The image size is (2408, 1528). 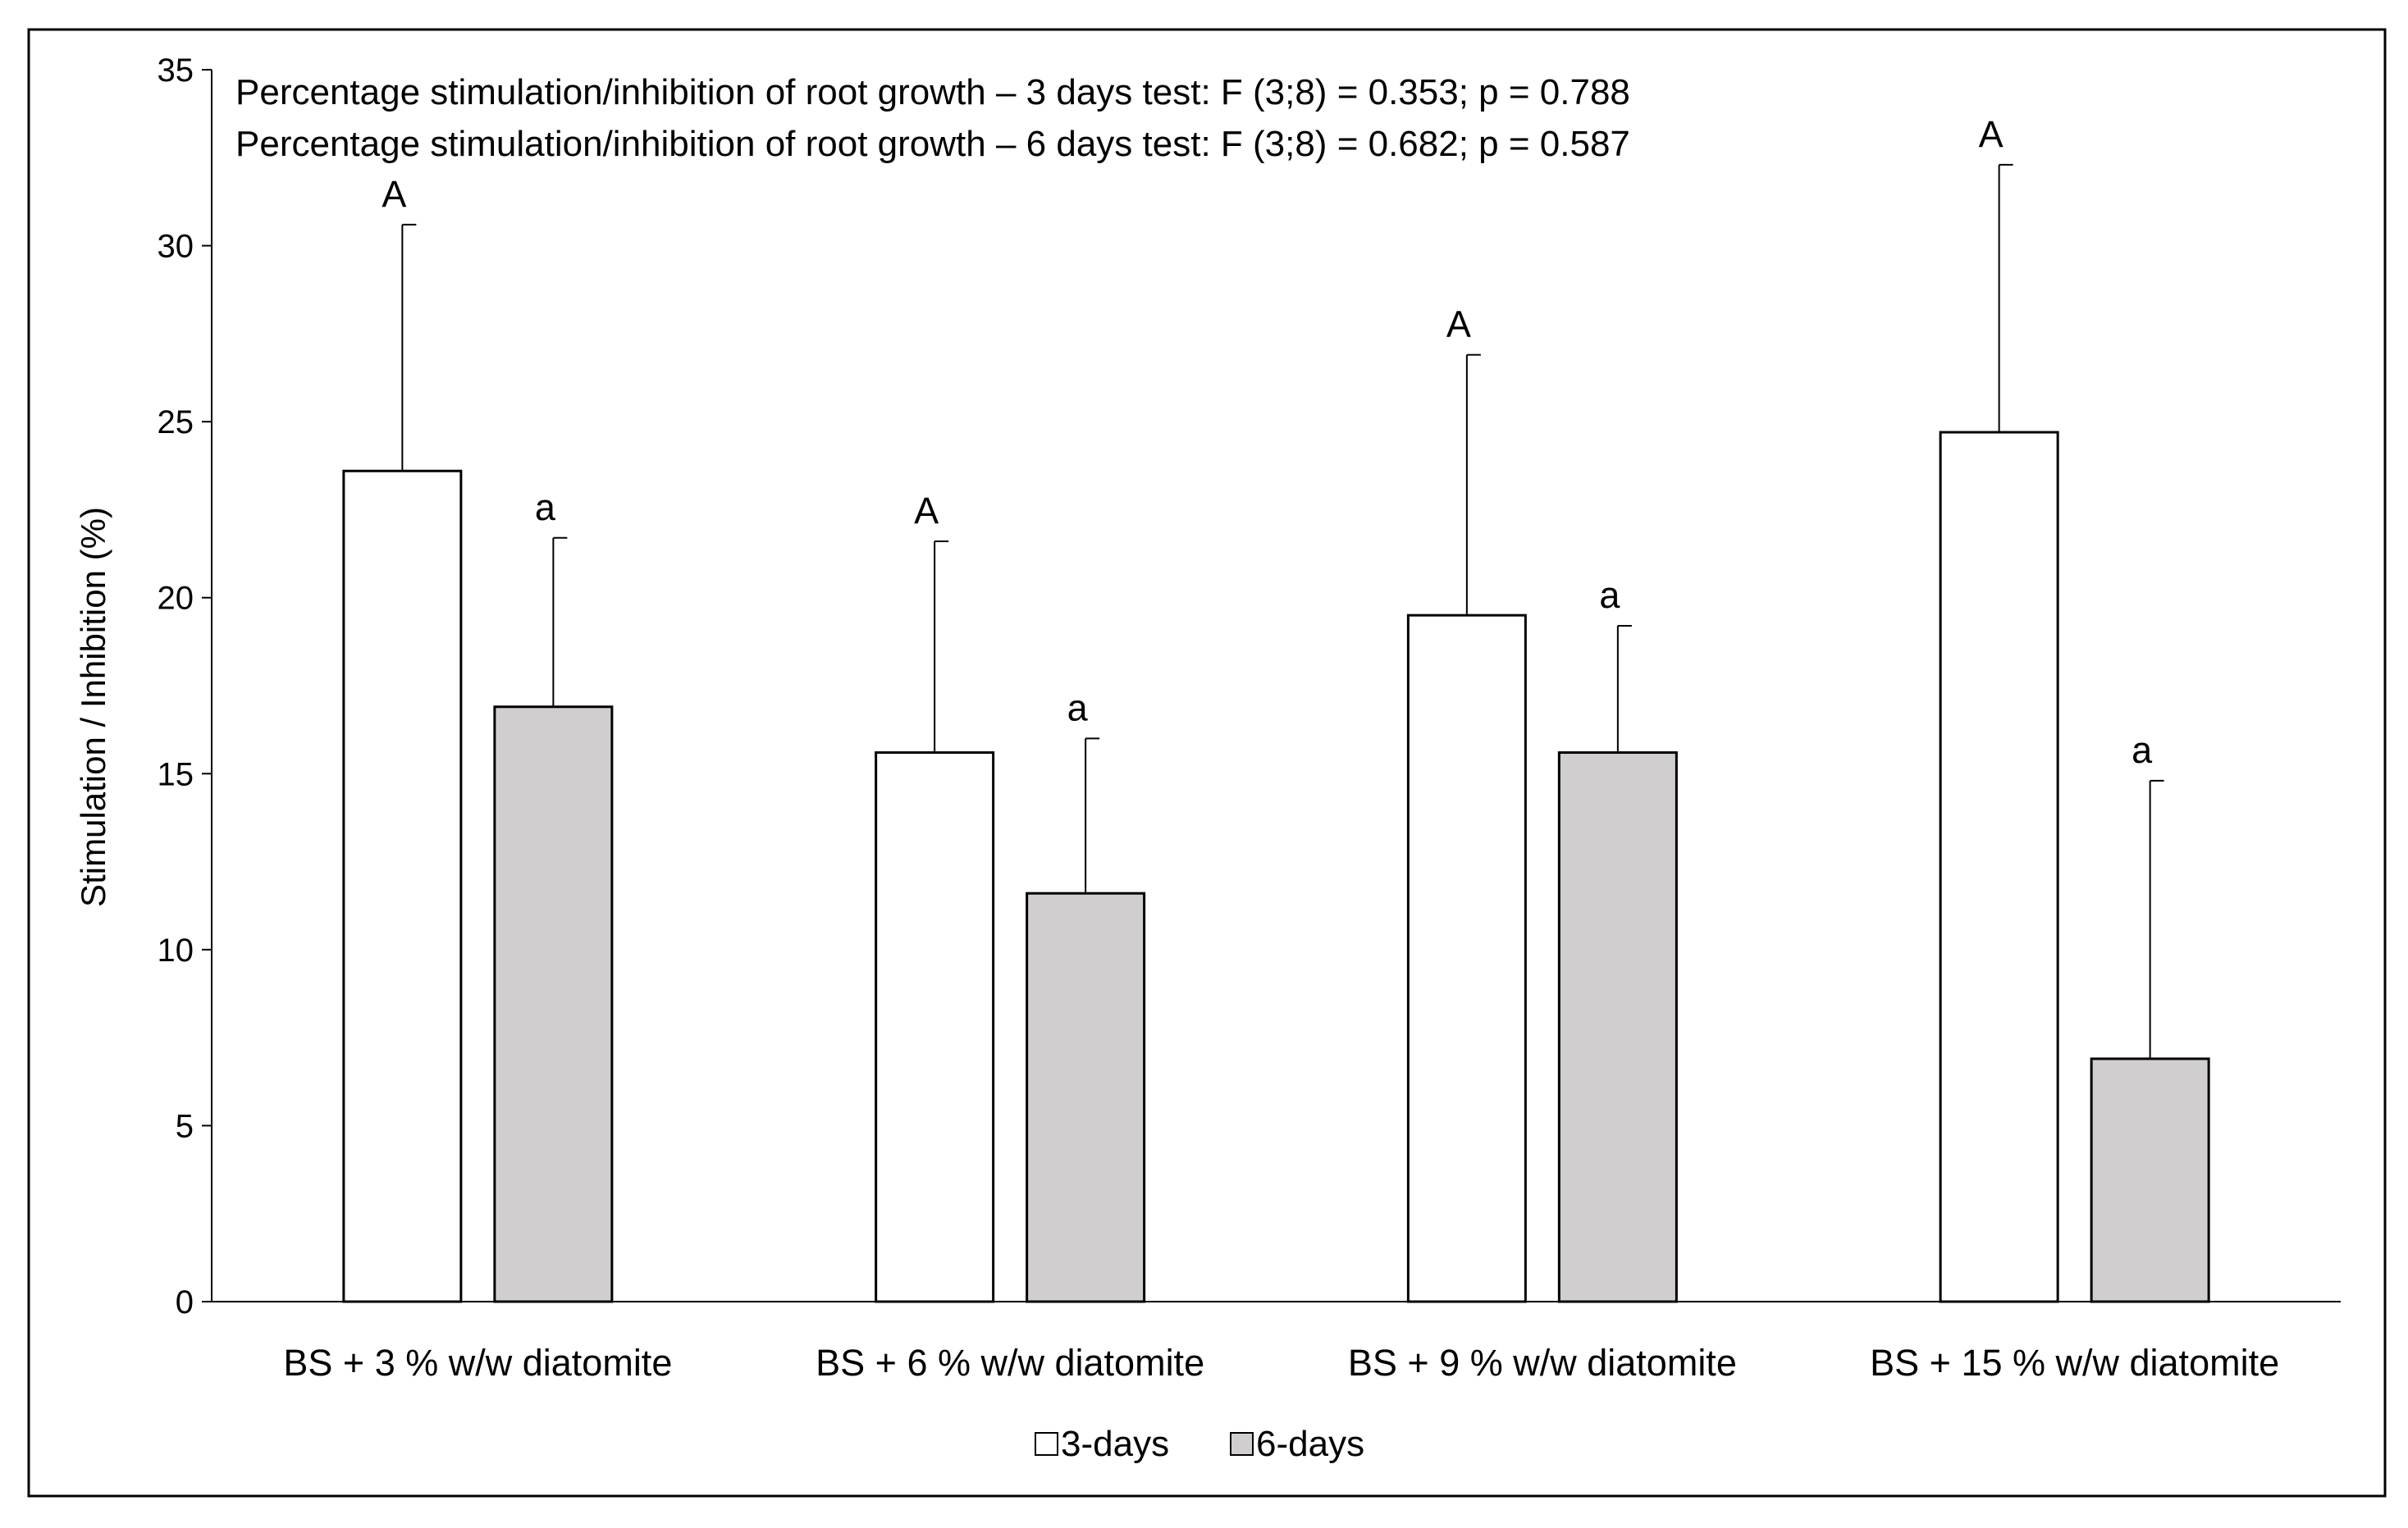 I want to click on y-tick-label: 35, so click(x=176, y=70).